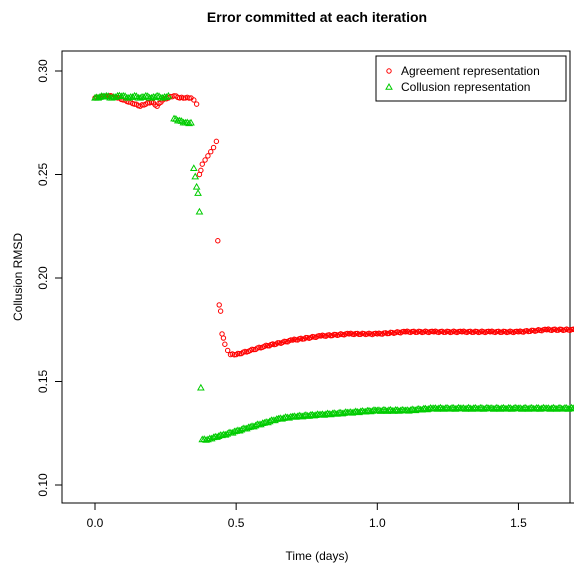  I want to click on legend-box, so click(471, 78).